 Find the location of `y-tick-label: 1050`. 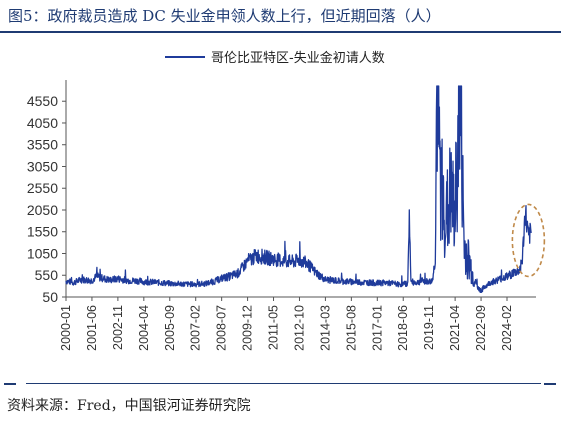

y-tick-label: 1050 is located at coordinates (42, 253).